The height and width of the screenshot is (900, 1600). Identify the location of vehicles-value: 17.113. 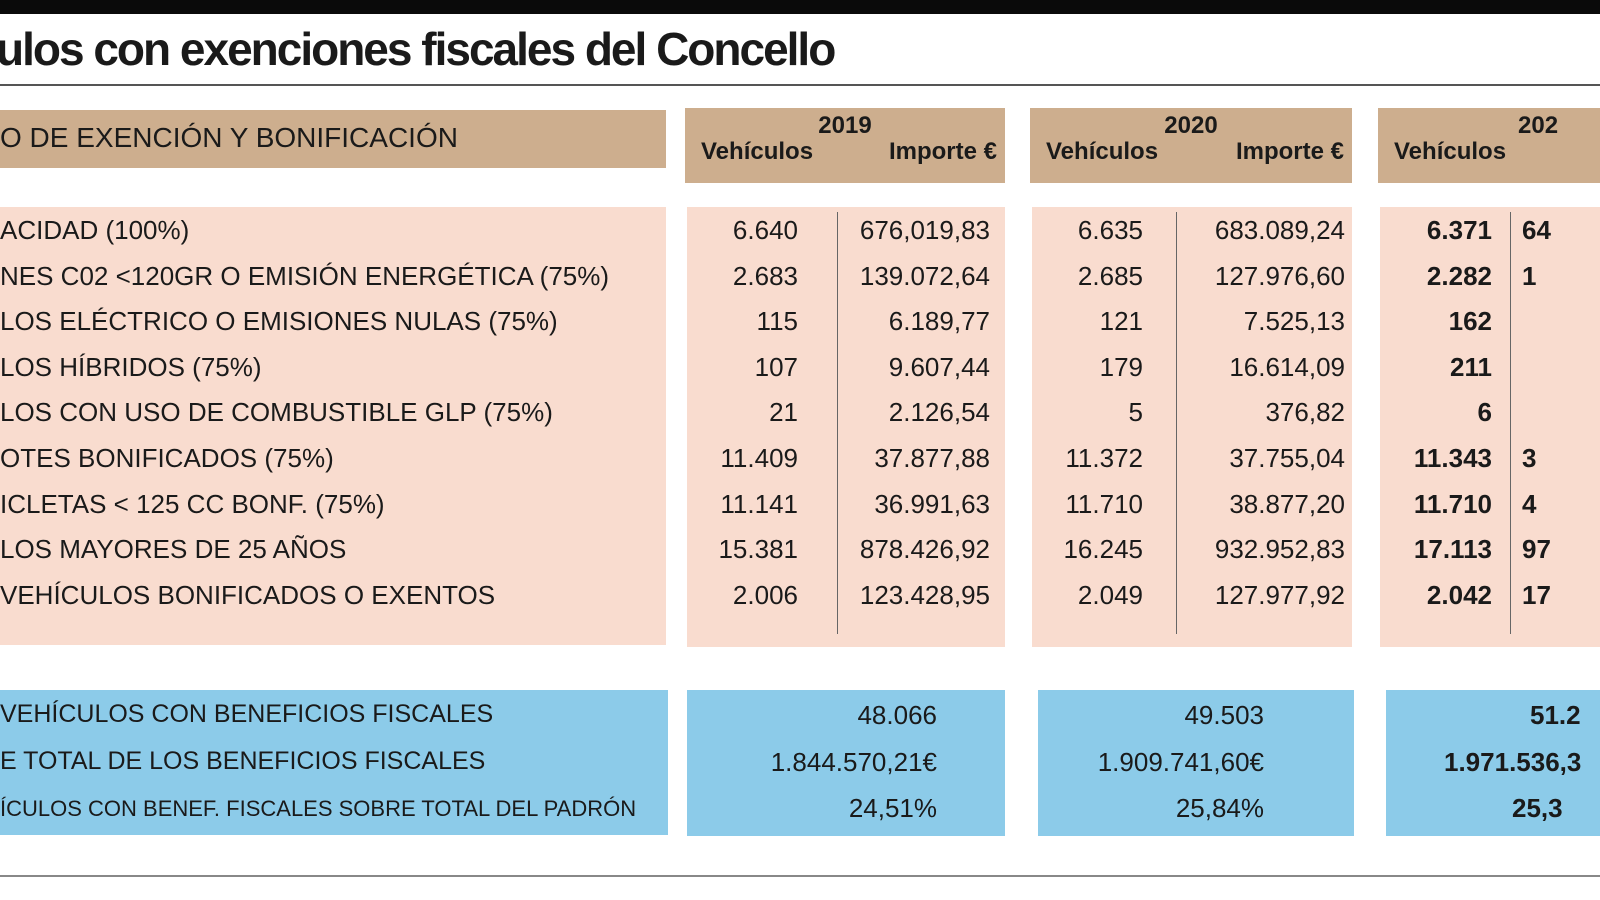
(1452, 549).